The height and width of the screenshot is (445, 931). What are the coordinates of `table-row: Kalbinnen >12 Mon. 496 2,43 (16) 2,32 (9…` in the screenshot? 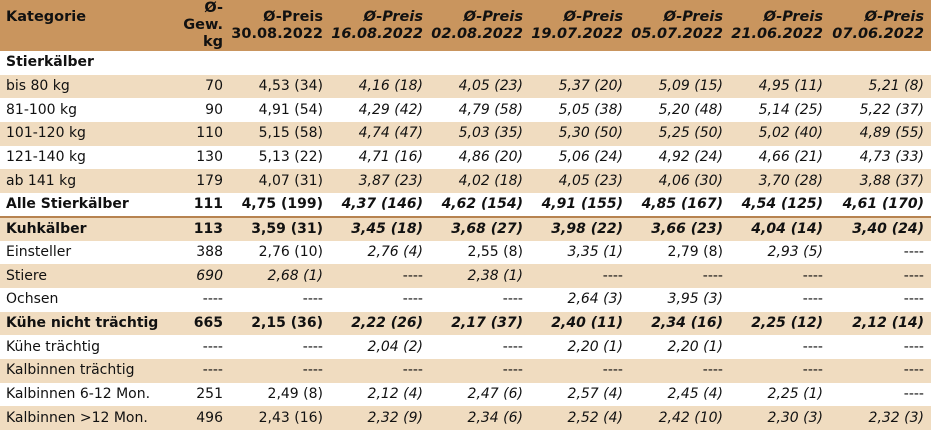 It's located at (465, 418).